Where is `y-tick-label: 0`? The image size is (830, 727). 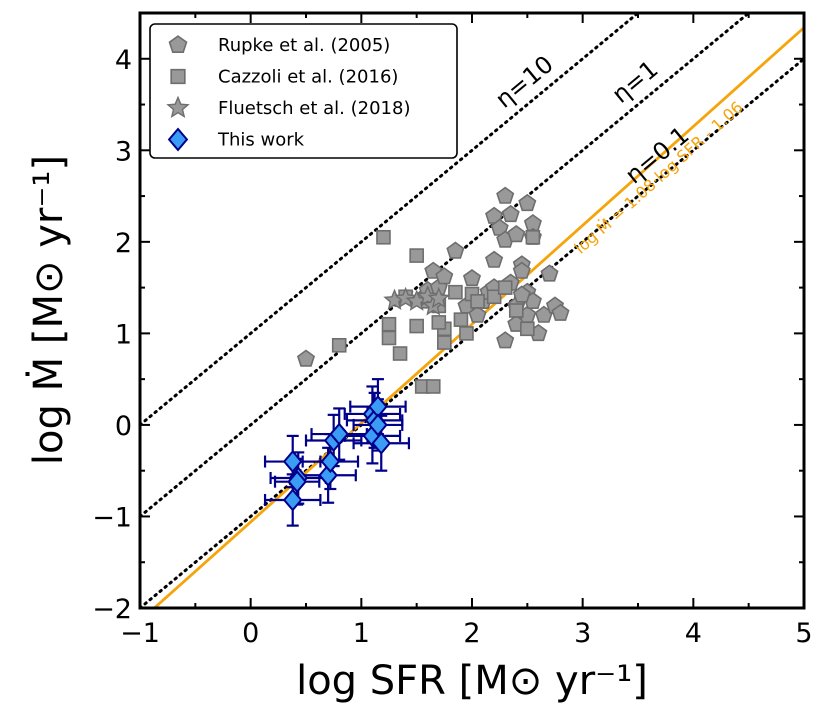 y-tick-label: 0 is located at coordinates (123, 426).